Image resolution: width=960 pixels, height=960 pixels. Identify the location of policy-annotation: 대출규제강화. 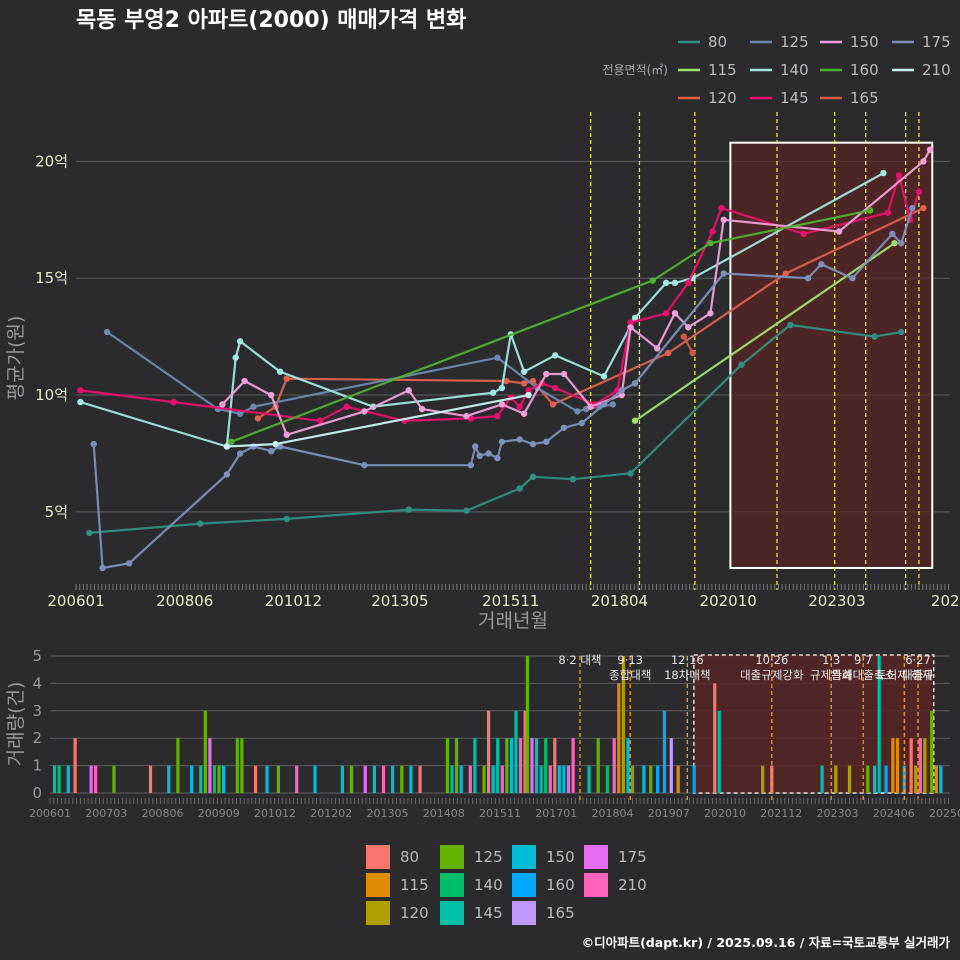
(772, 675).